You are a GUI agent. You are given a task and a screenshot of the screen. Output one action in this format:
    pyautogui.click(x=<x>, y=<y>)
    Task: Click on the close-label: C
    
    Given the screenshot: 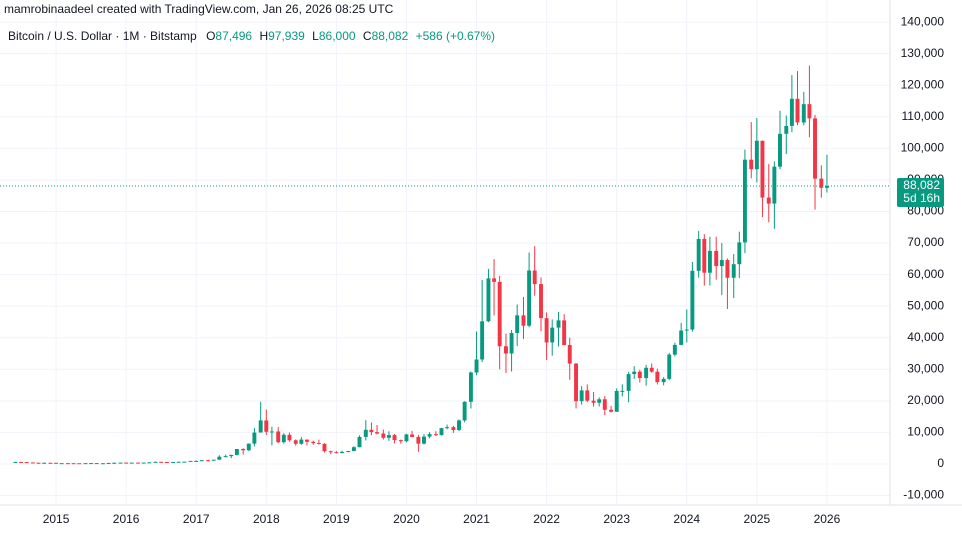 What is the action you would take?
    pyautogui.click(x=367, y=36)
    